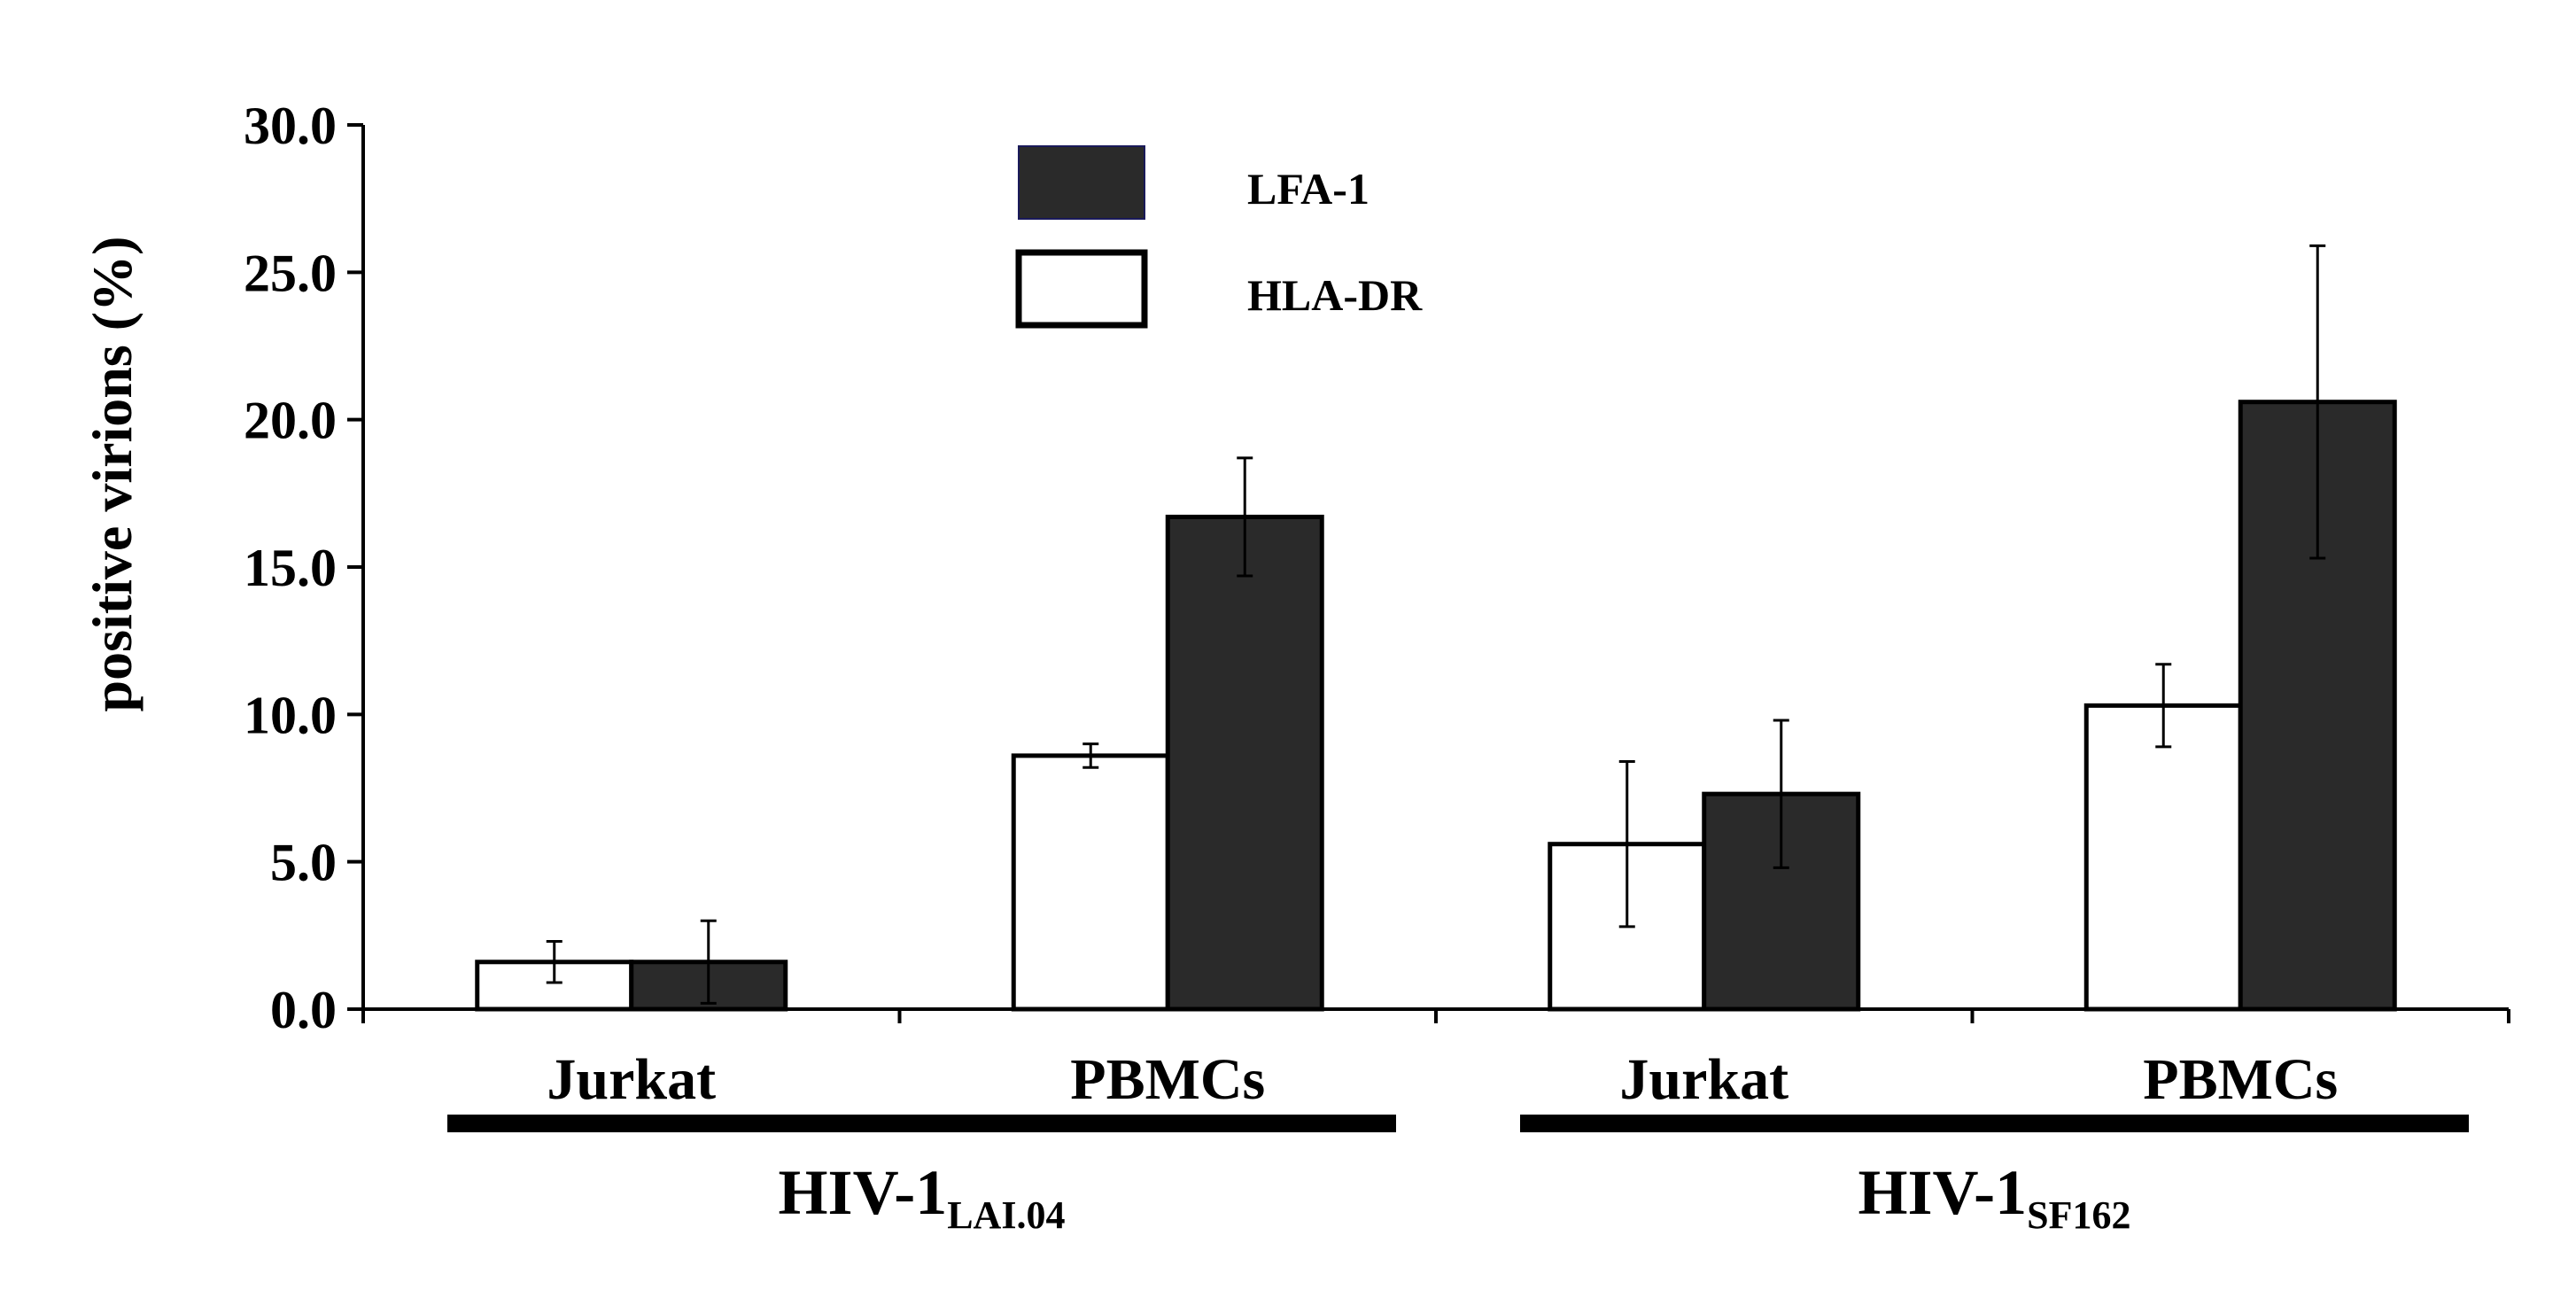 This screenshot has width=2576, height=1290. I want to click on y-tick-label: 20.0, so click(290, 421).